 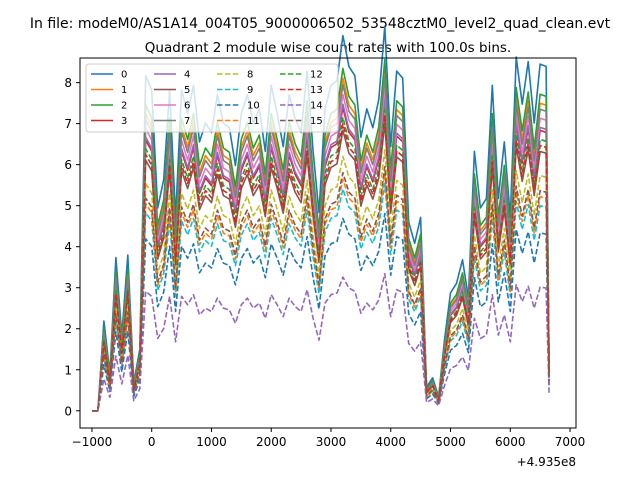 What do you see at coordinates (68, 329) in the screenshot?
I see `y-tick-label: 2` at bounding box center [68, 329].